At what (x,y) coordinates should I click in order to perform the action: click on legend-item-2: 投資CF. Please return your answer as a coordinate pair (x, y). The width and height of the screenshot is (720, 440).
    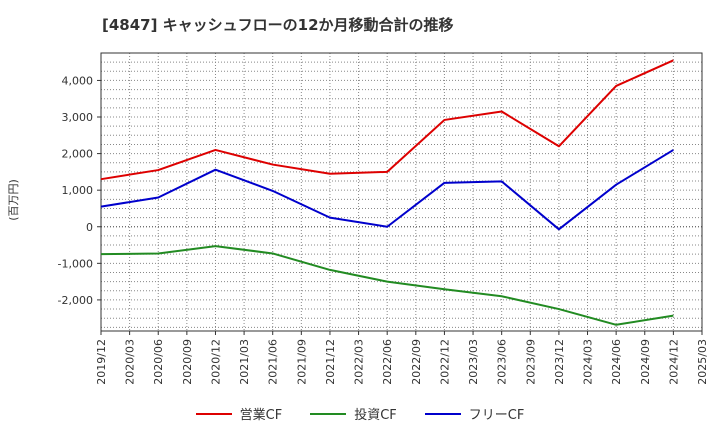
    Looking at the image, I should click on (353, 413).